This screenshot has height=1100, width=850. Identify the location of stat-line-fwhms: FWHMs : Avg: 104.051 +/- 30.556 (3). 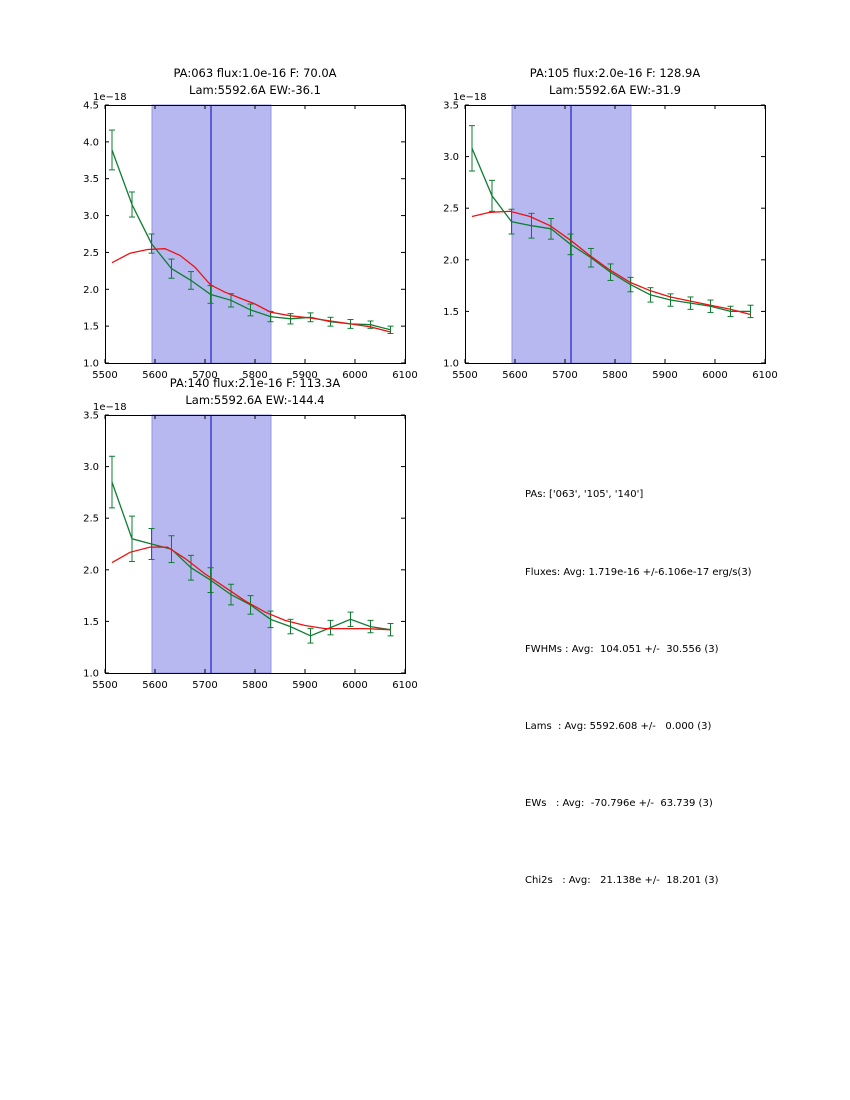
(622, 649).